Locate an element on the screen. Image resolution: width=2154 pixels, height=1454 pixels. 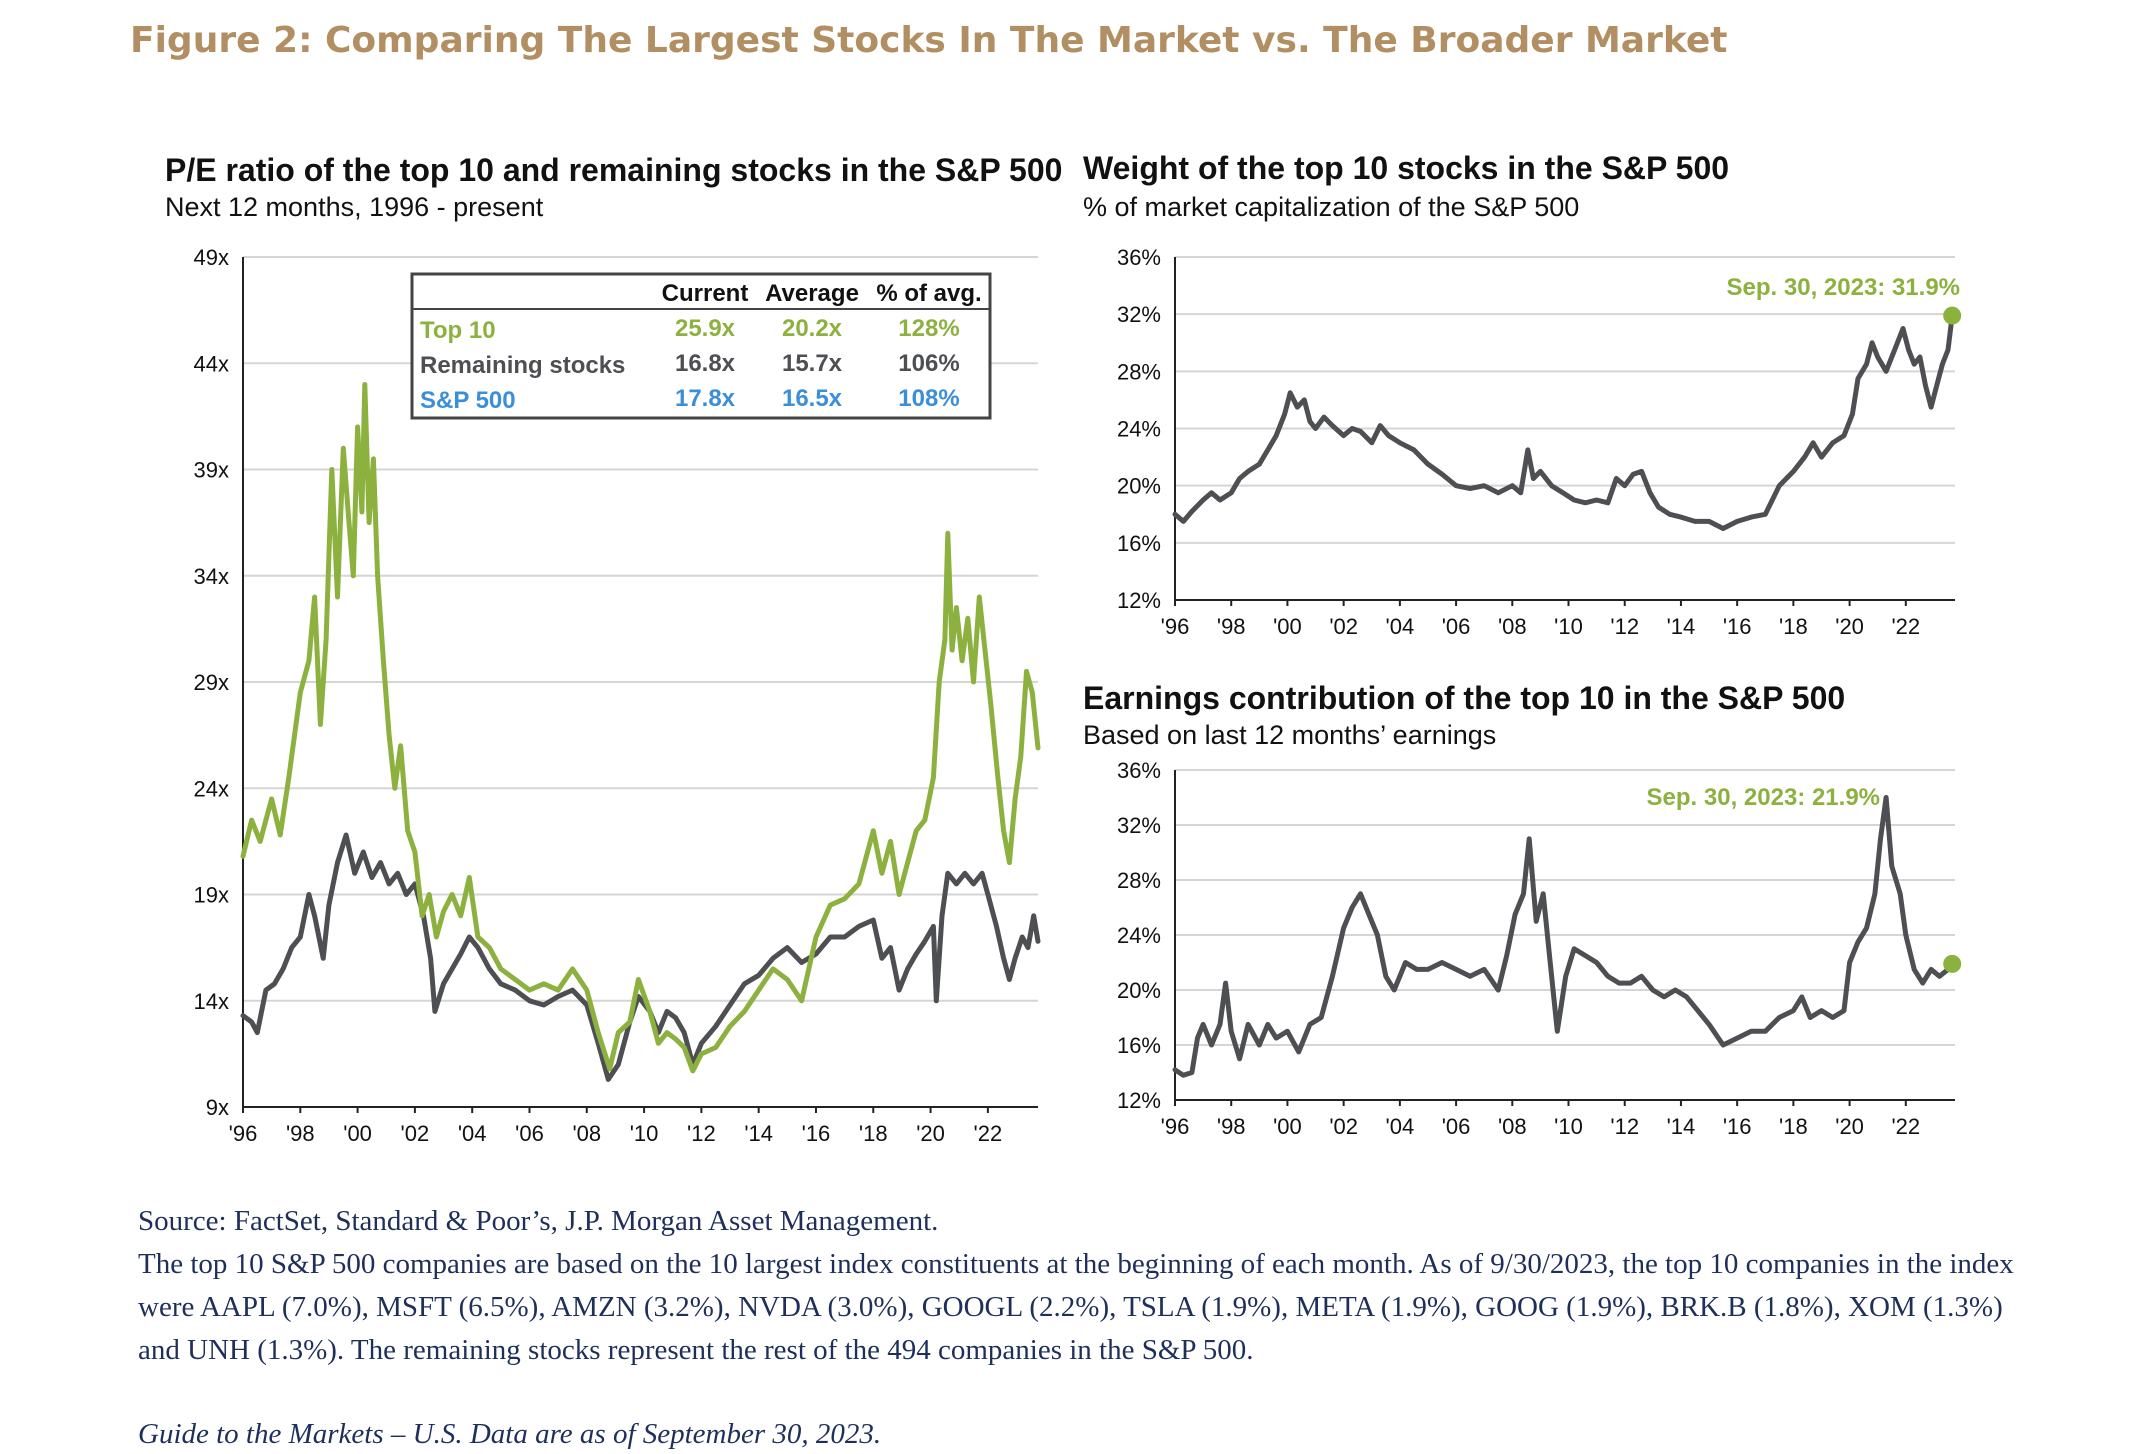
pe-table-row-sp500-current: 17.8x is located at coordinates (705, 398).